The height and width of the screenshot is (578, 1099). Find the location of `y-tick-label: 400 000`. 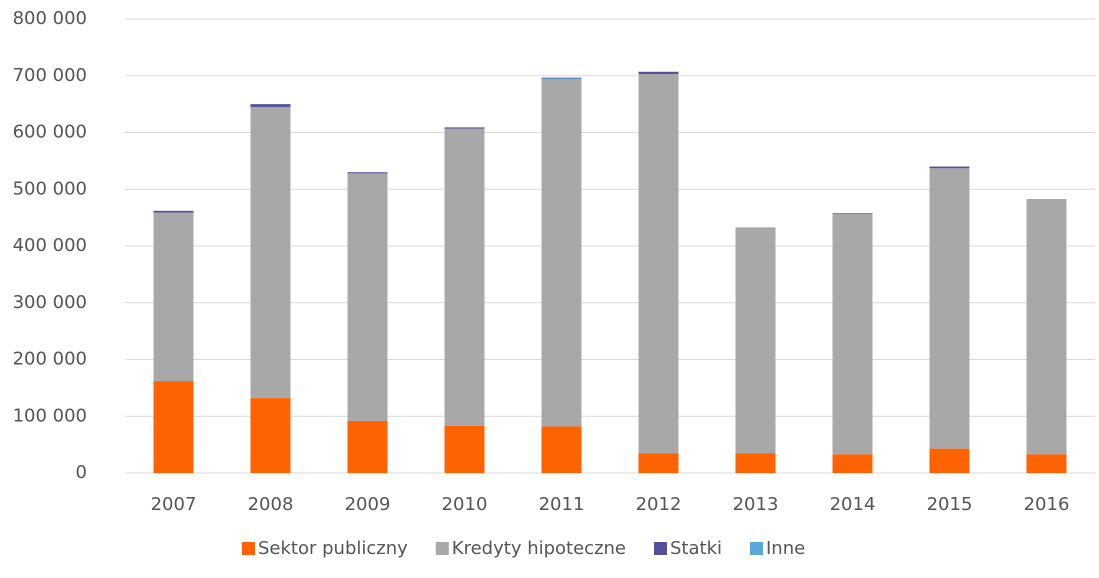

y-tick-label: 400 000 is located at coordinates (50, 245).